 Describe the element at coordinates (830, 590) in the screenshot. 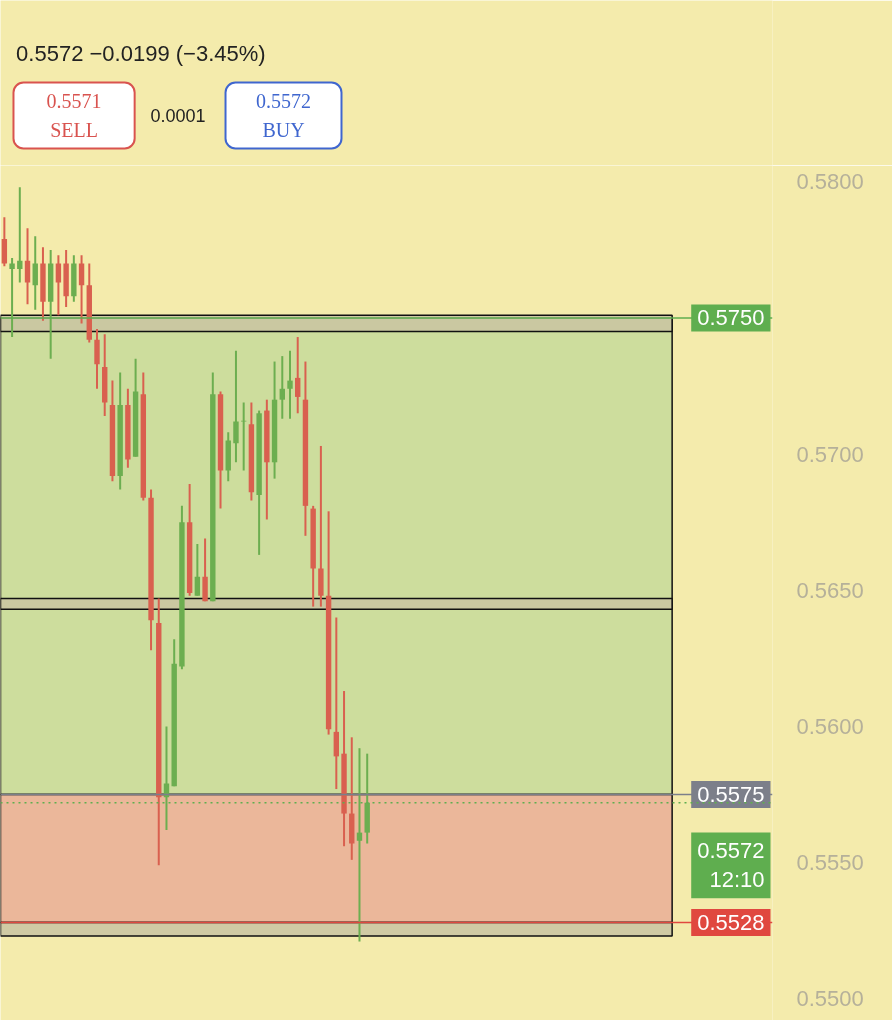

I see `y-tick-label: 0.5650` at that location.